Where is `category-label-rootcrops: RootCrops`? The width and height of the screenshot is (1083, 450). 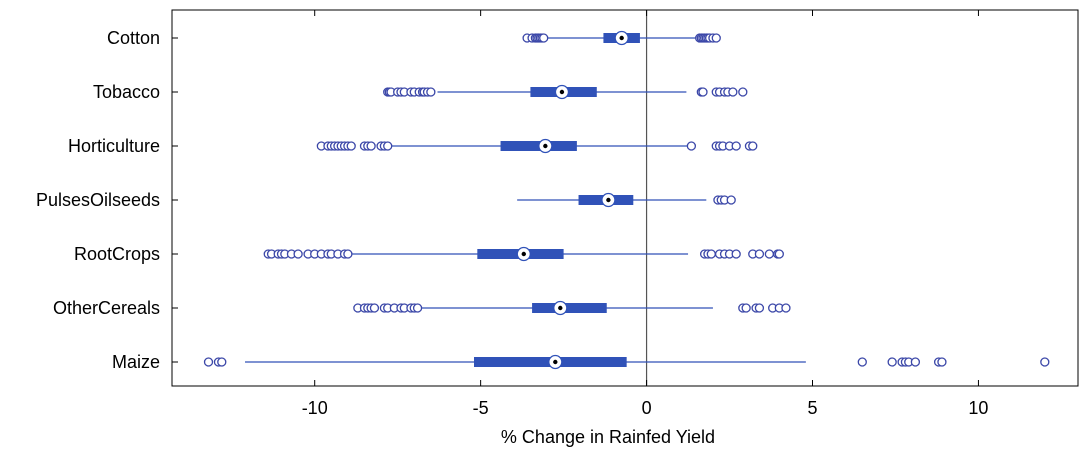
category-label-rootcrops: RootCrops is located at coordinates (117, 254).